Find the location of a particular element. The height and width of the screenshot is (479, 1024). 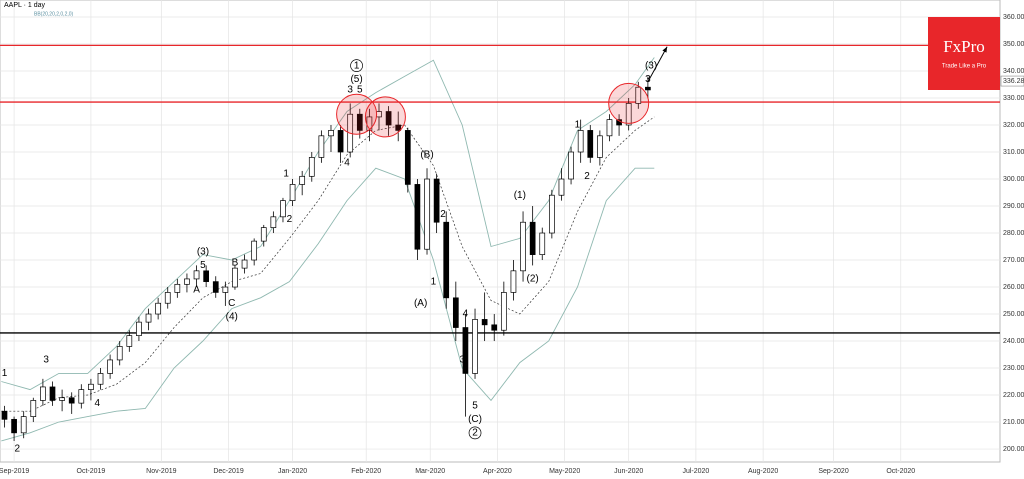

x-tick-label: Oct-2020 is located at coordinates (900, 471).